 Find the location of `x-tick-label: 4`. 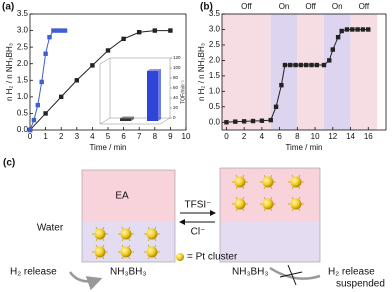

x-tick-label: 4 is located at coordinates (262, 136).